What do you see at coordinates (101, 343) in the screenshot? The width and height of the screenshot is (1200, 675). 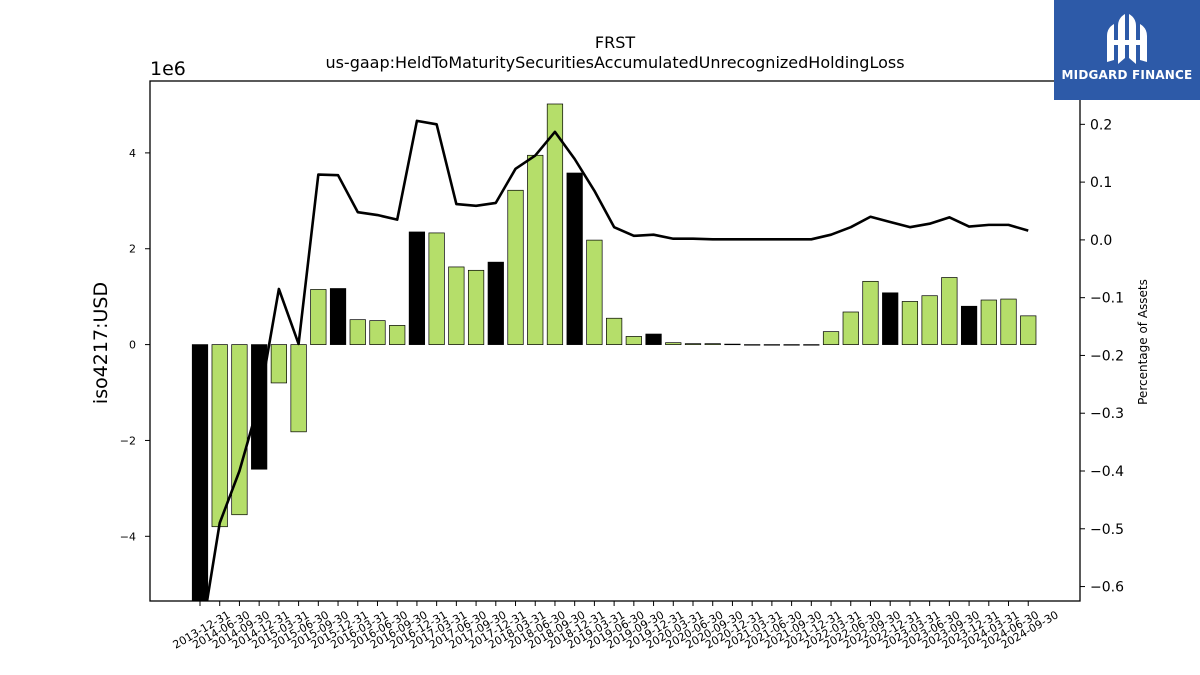 I see `y-axis-label: iso4217:USD` at bounding box center [101, 343].